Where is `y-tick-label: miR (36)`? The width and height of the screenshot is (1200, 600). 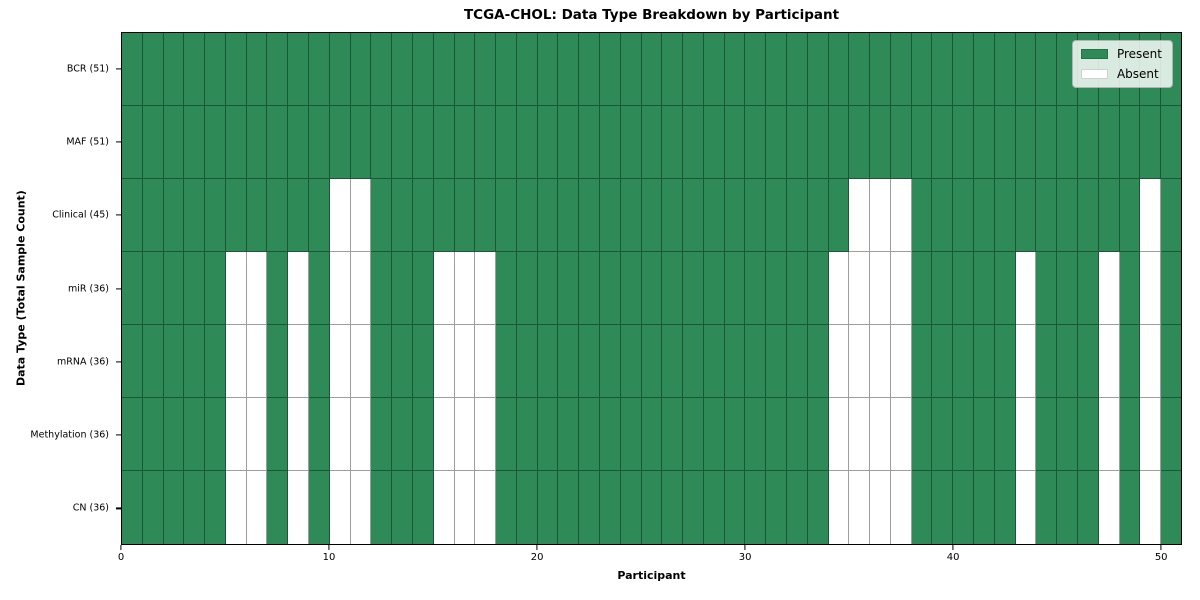 y-tick-label: miR (36) is located at coordinates (88, 288).